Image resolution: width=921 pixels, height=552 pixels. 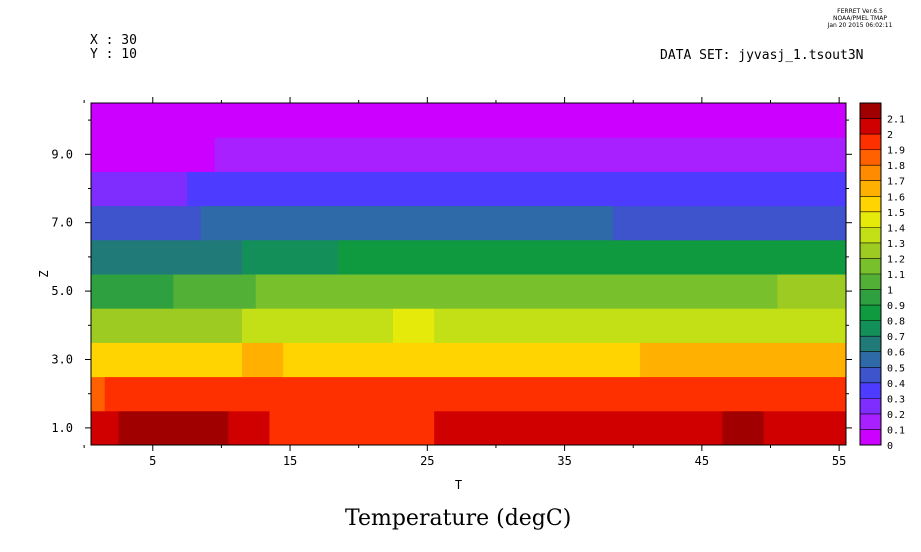 I want to click on colorbar-label: 1.9, so click(x=896, y=151).